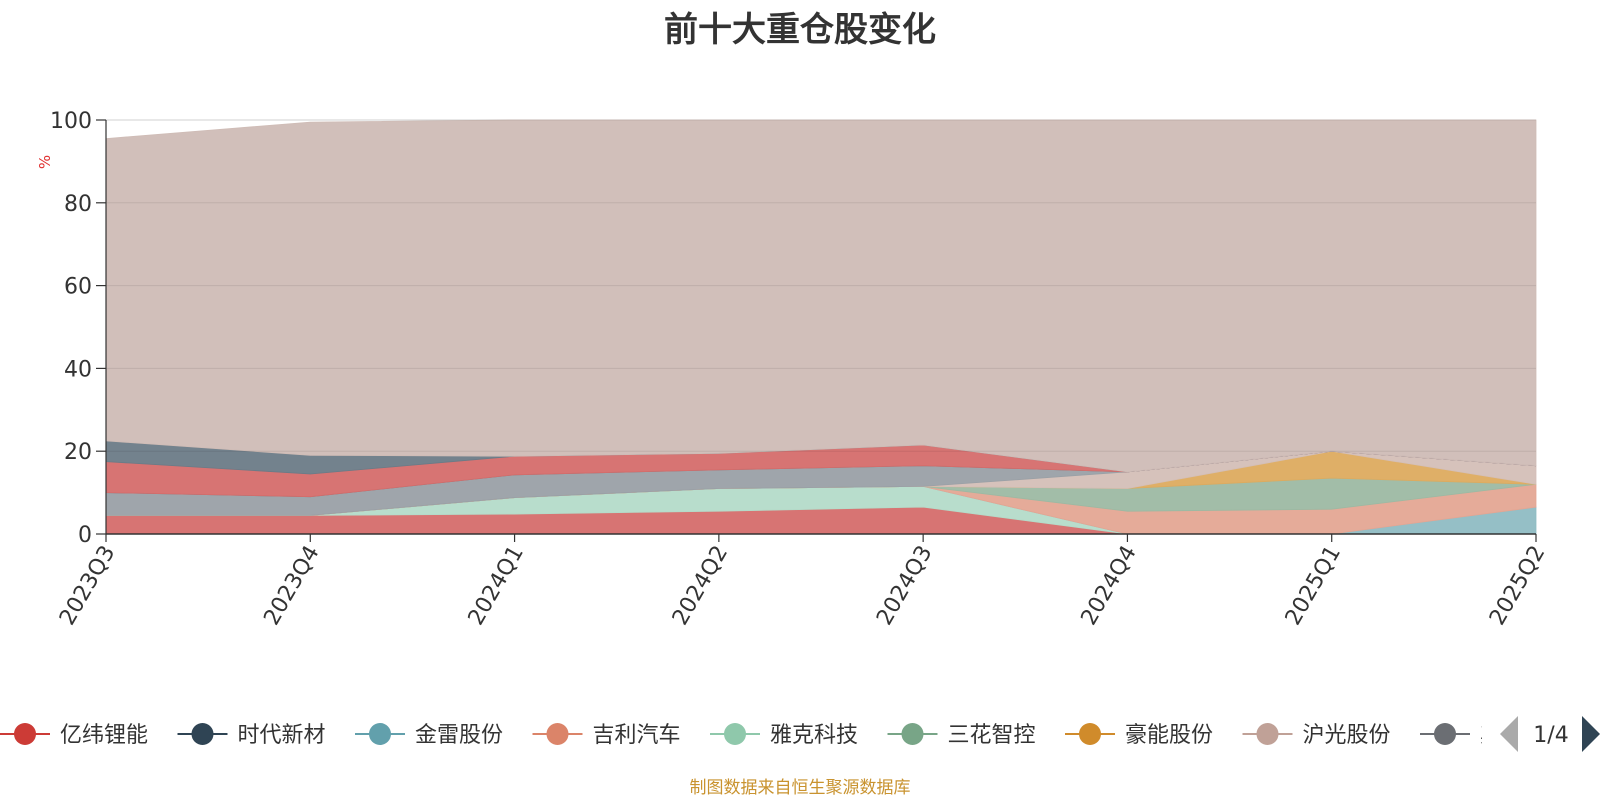 The width and height of the screenshot is (1600, 800). Describe the element at coordinates (496, 586) in the screenshot. I see `x-tick-label: 2024Q1` at that location.